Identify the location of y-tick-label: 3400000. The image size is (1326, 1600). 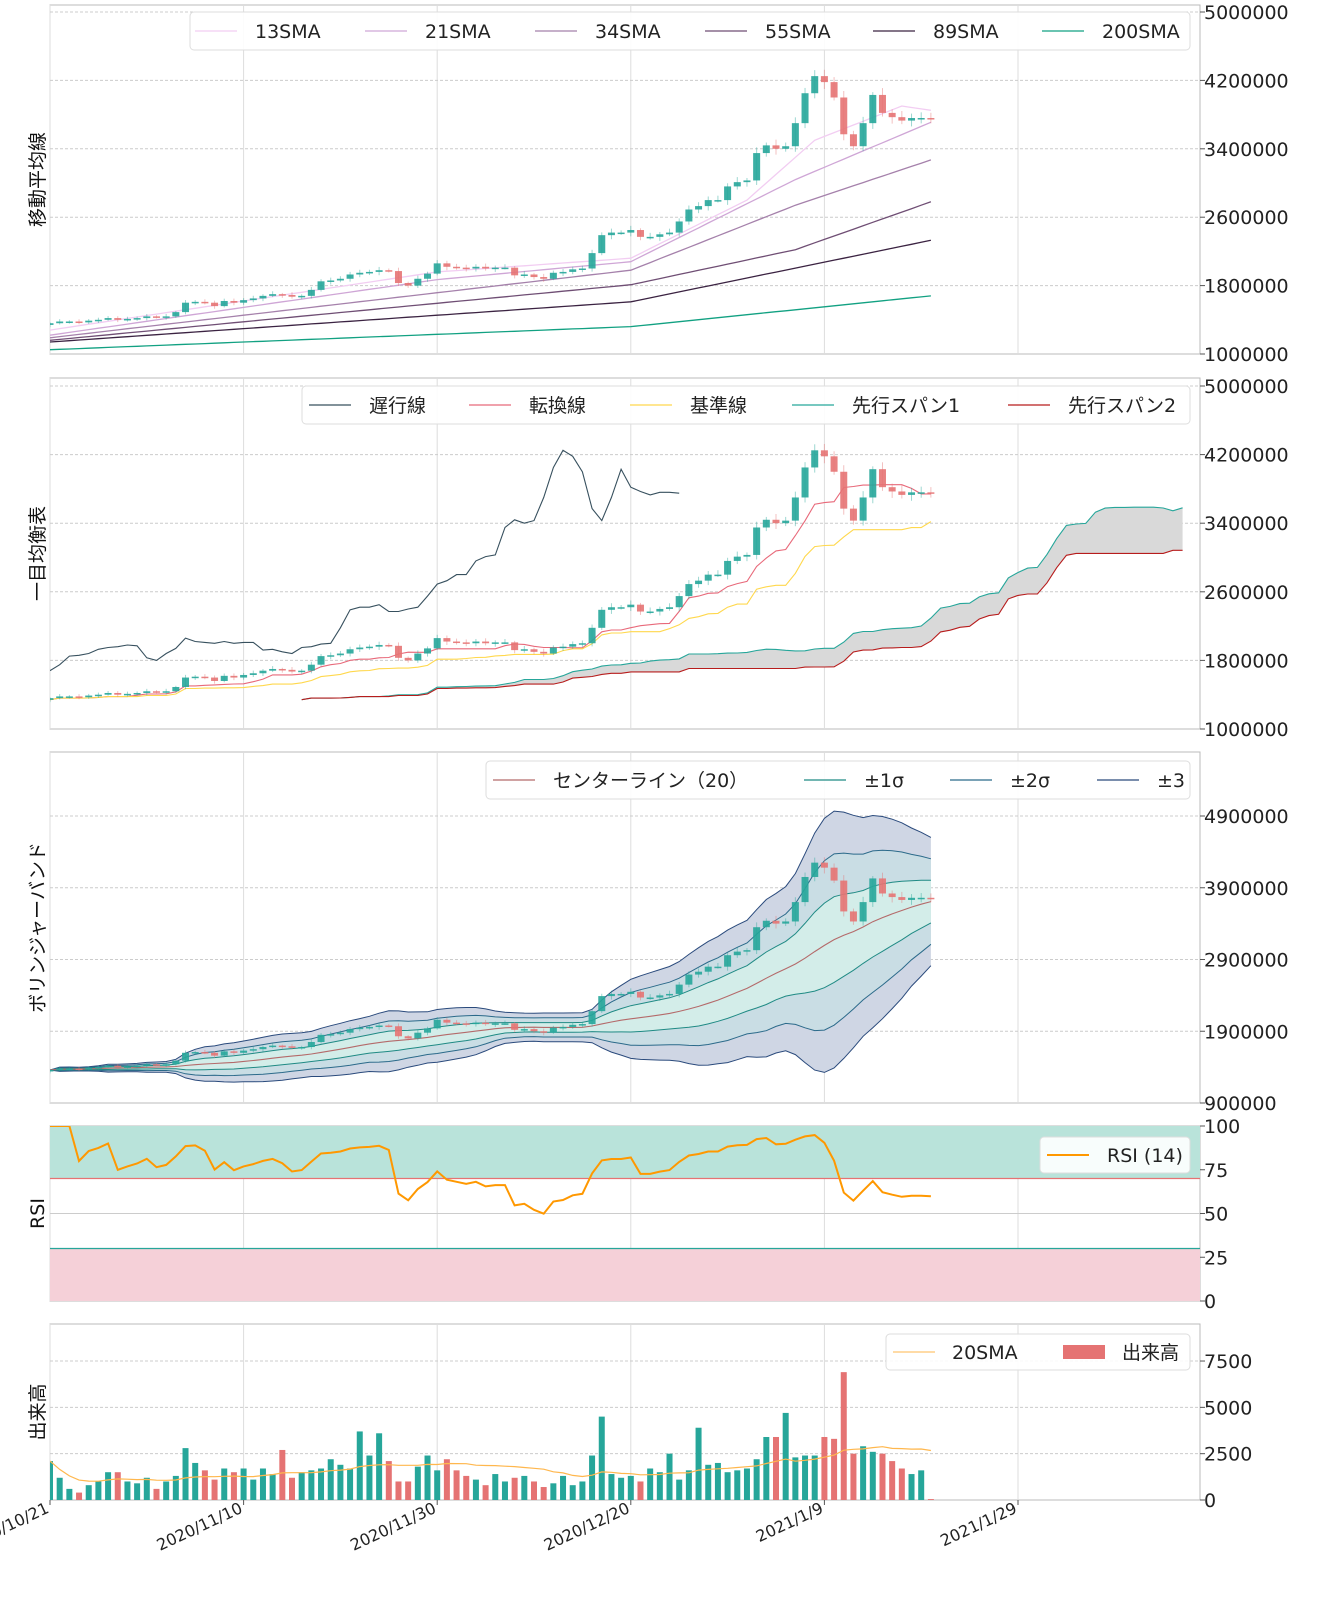
(1246, 524).